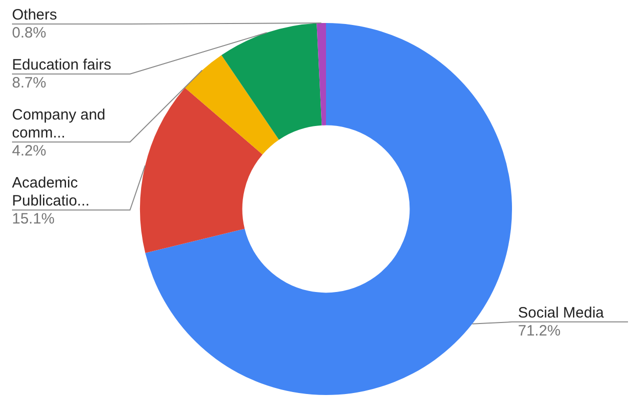 The height and width of the screenshot is (418, 632). What do you see at coordinates (29, 83) in the screenshot?
I see `data-label: 8.7%` at bounding box center [29, 83].